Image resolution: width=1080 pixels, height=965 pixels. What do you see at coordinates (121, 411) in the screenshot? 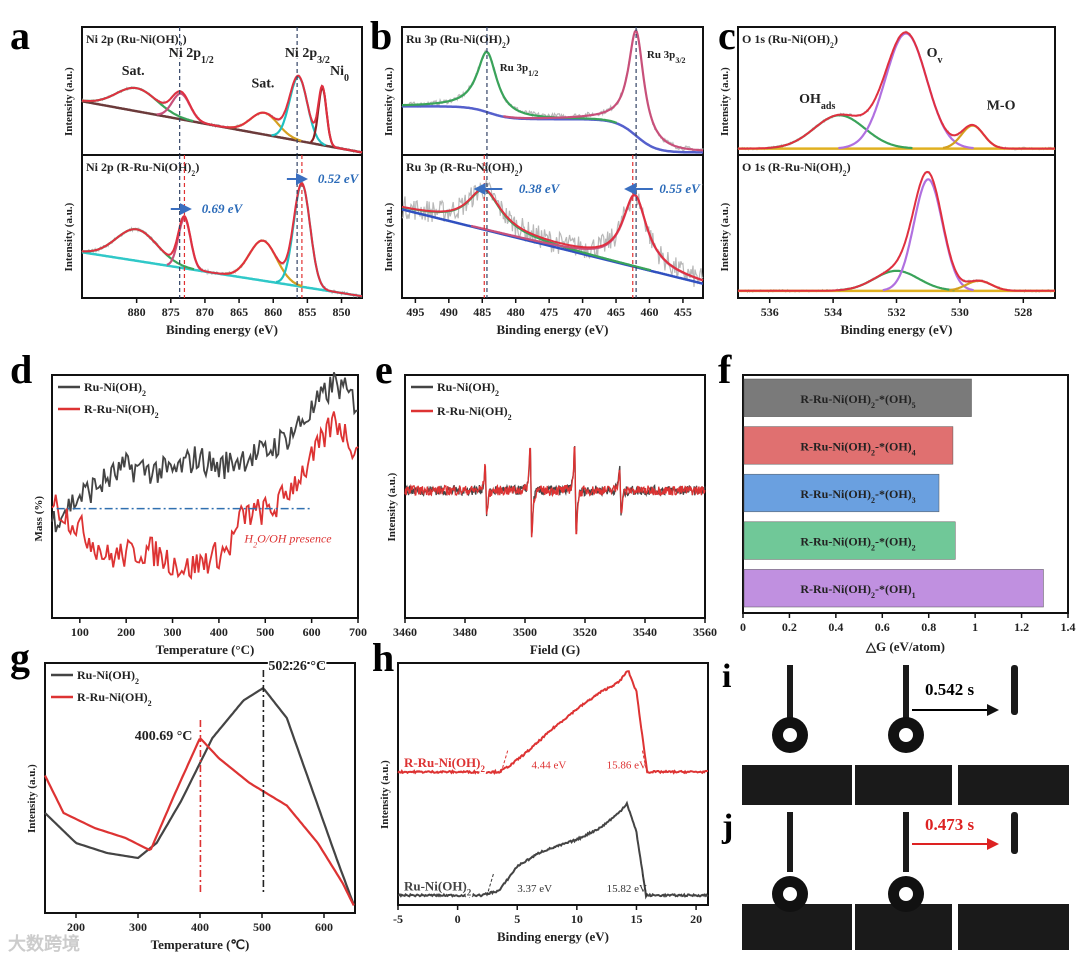
I see `legend-label-d: R-Ru-Ni(OH)2` at bounding box center [121, 411].